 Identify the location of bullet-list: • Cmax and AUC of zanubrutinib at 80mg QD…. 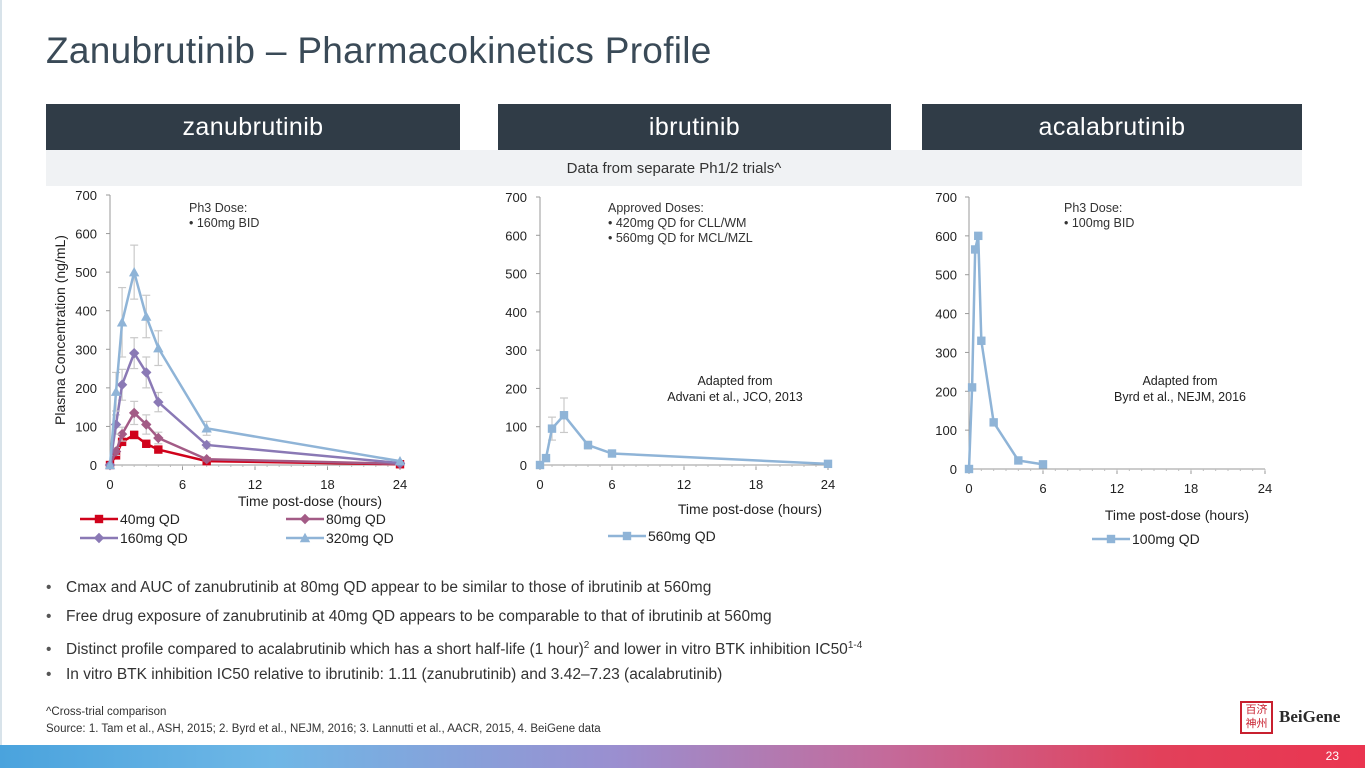
(546, 636).